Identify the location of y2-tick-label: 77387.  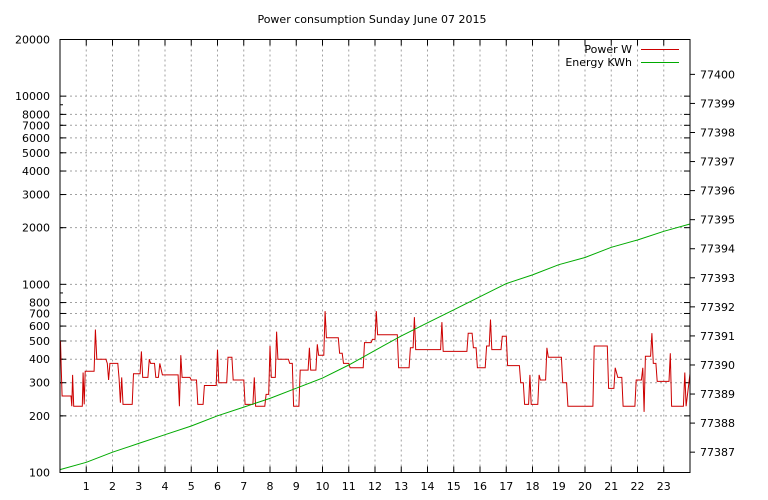
(717, 452).